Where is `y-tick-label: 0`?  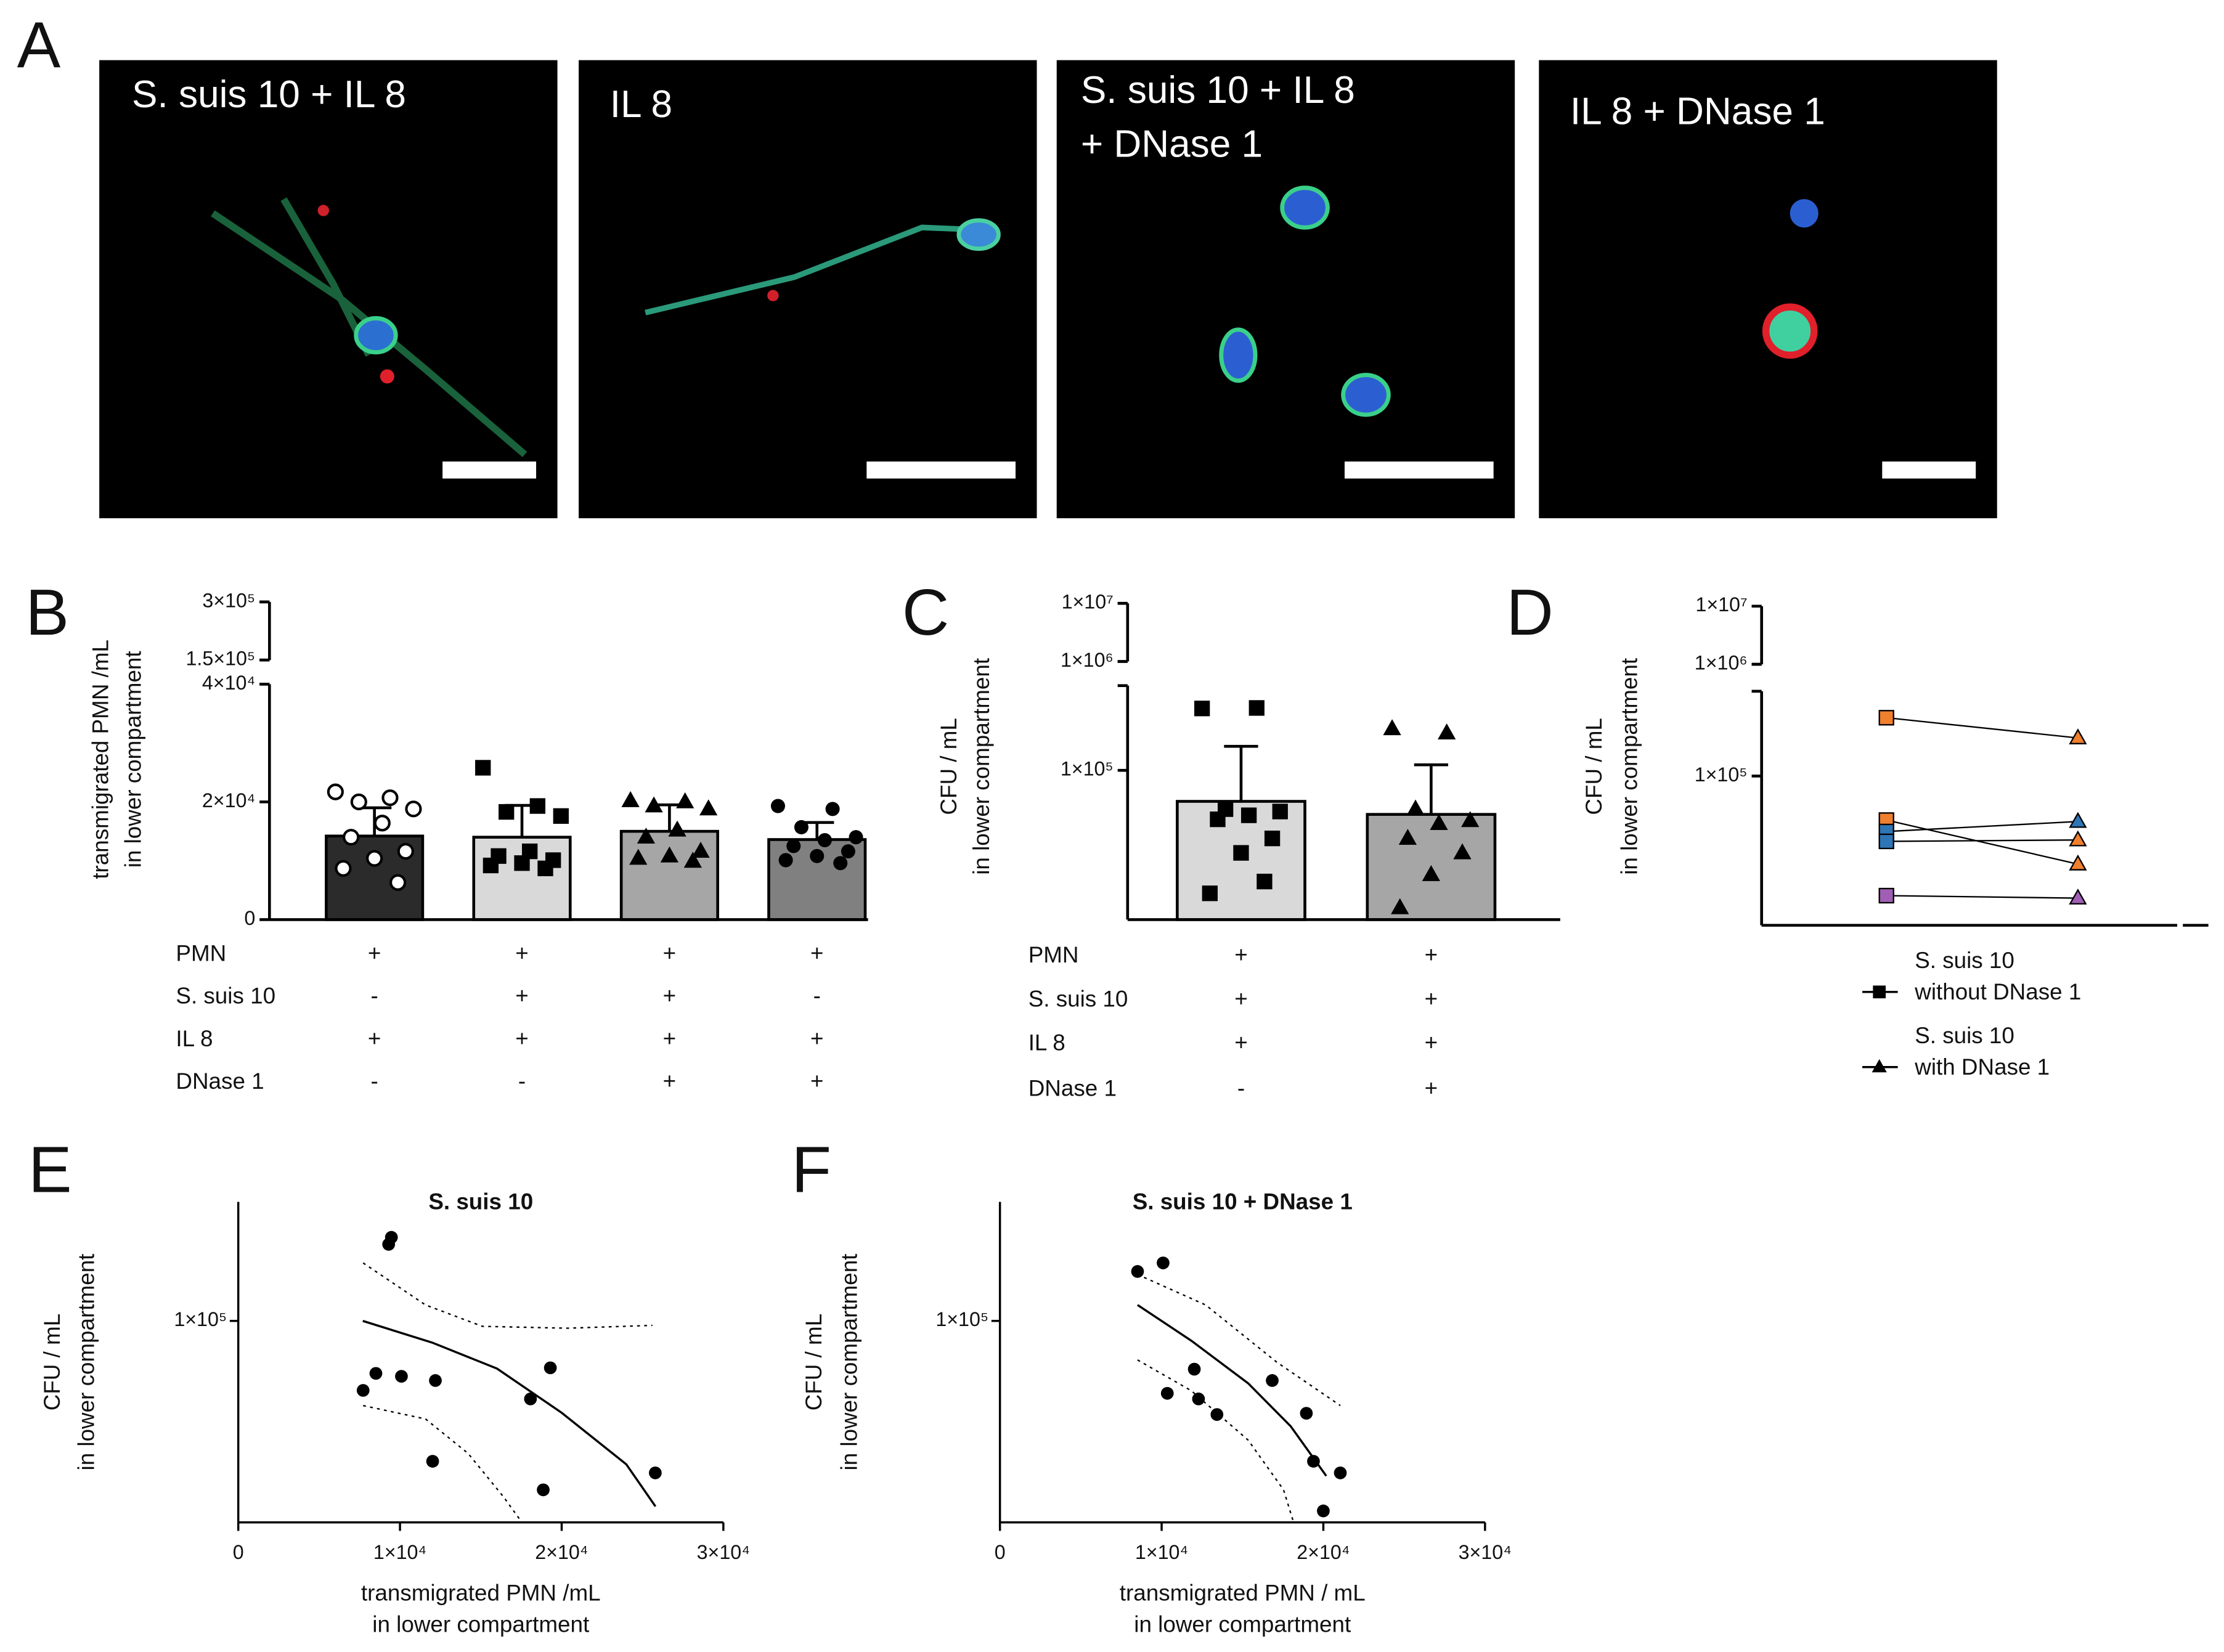 y-tick-label: 0 is located at coordinates (249, 918).